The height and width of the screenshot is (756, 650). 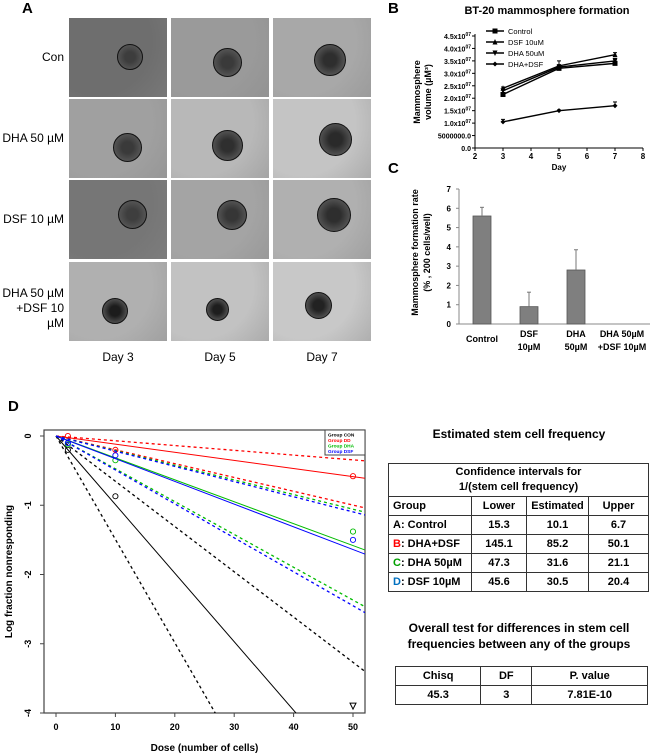 What do you see at coordinates (518, 506) in the screenshot?
I see `freq-table-header: Group Lower Estimated Upper` at bounding box center [518, 506].